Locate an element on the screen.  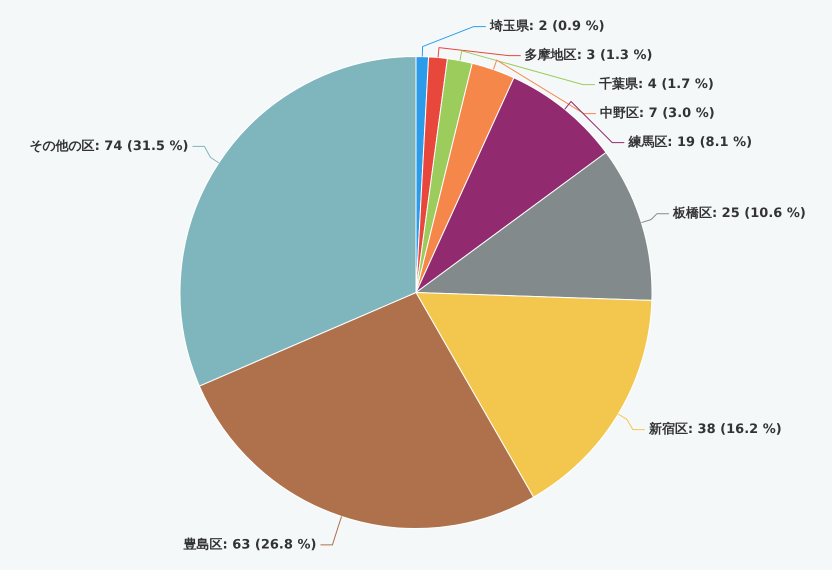
slice-label: 新宿区: 38 (16.2 %) is located at coordinates (715, 428).